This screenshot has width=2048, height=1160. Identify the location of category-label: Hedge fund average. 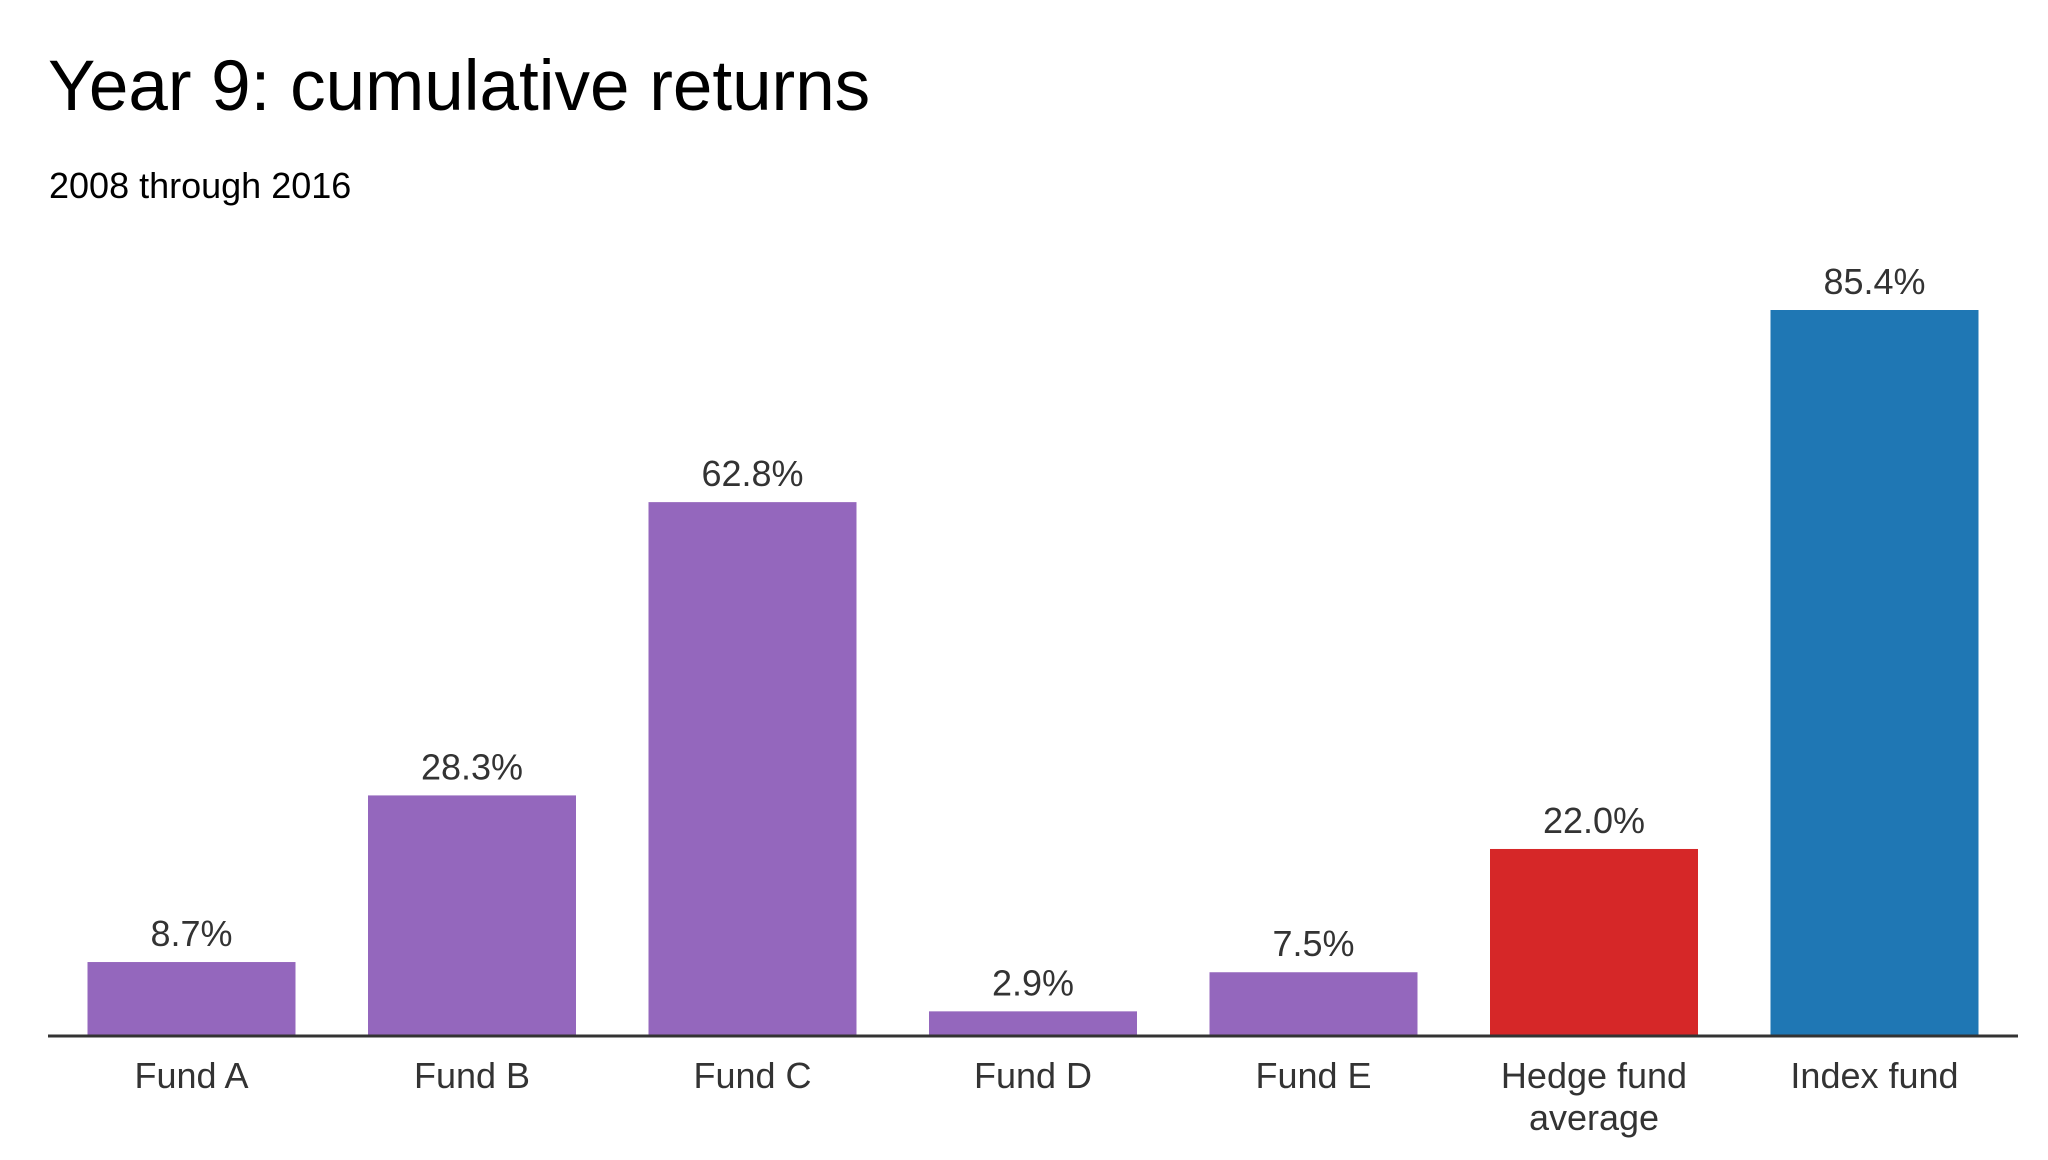
(1594, 1096).